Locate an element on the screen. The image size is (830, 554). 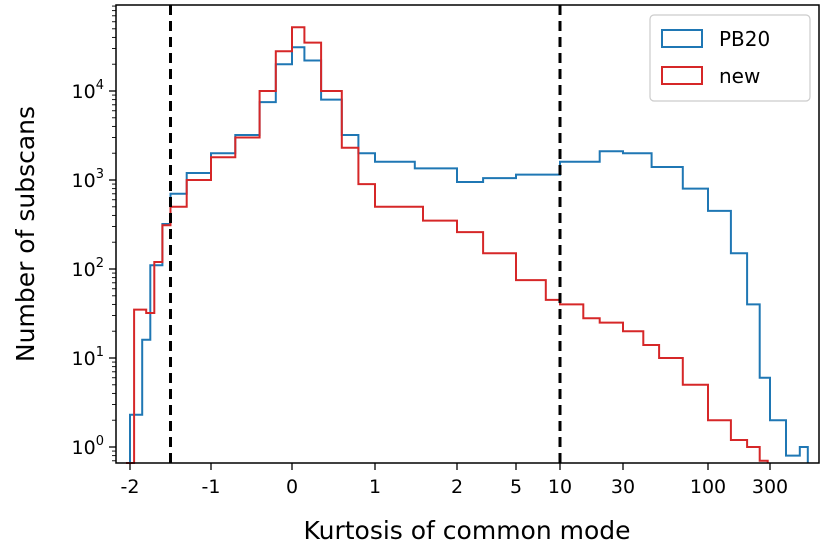
legend-box is located at coordinates (730, 58).